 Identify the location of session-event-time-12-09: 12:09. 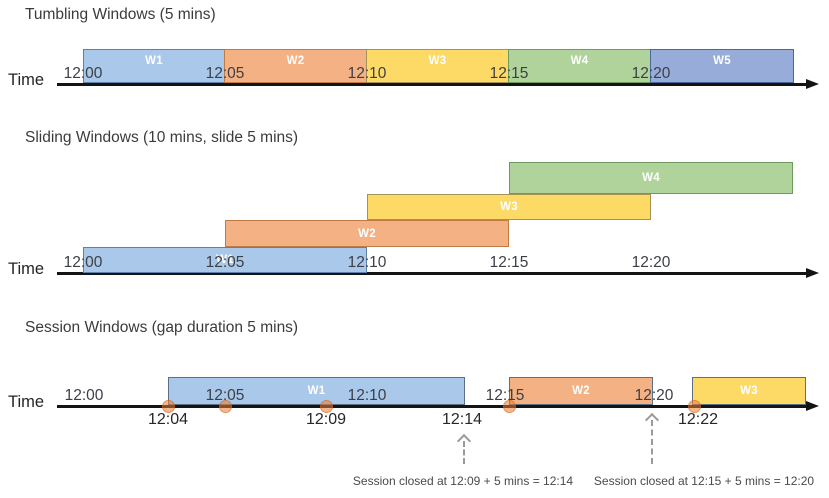
(326, 419).